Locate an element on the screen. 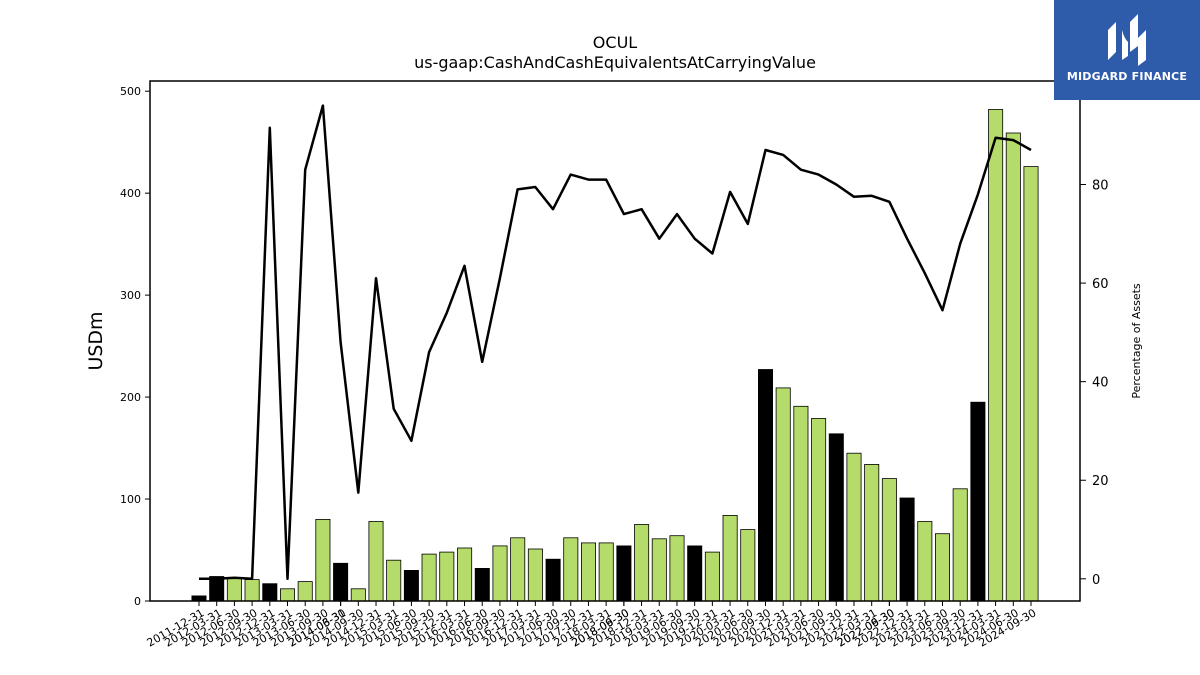 The image size is (1200, 675). left-axis: 0 100 200 300 400 500 is located at coordinates (135, 346).